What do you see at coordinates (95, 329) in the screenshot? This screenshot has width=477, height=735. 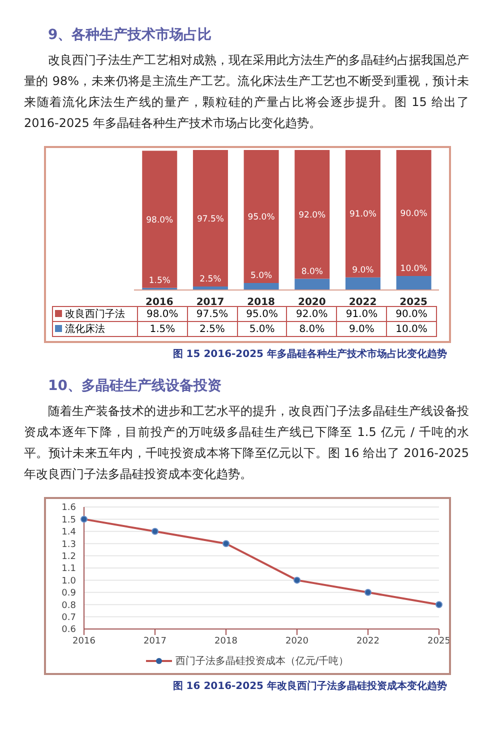 I see `legend-label: 流化床法` at bounding box center [95, 329].